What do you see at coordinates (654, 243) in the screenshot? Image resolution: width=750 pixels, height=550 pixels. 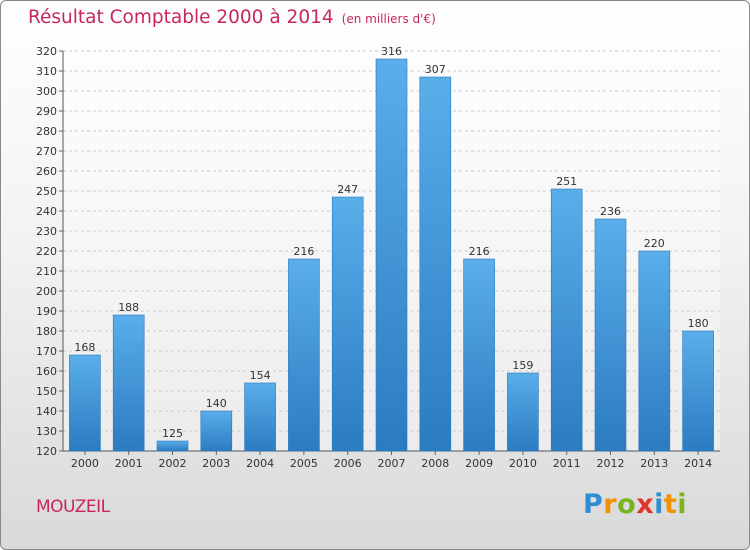 I see `data-label: 220` at bounding box center [654, 243].